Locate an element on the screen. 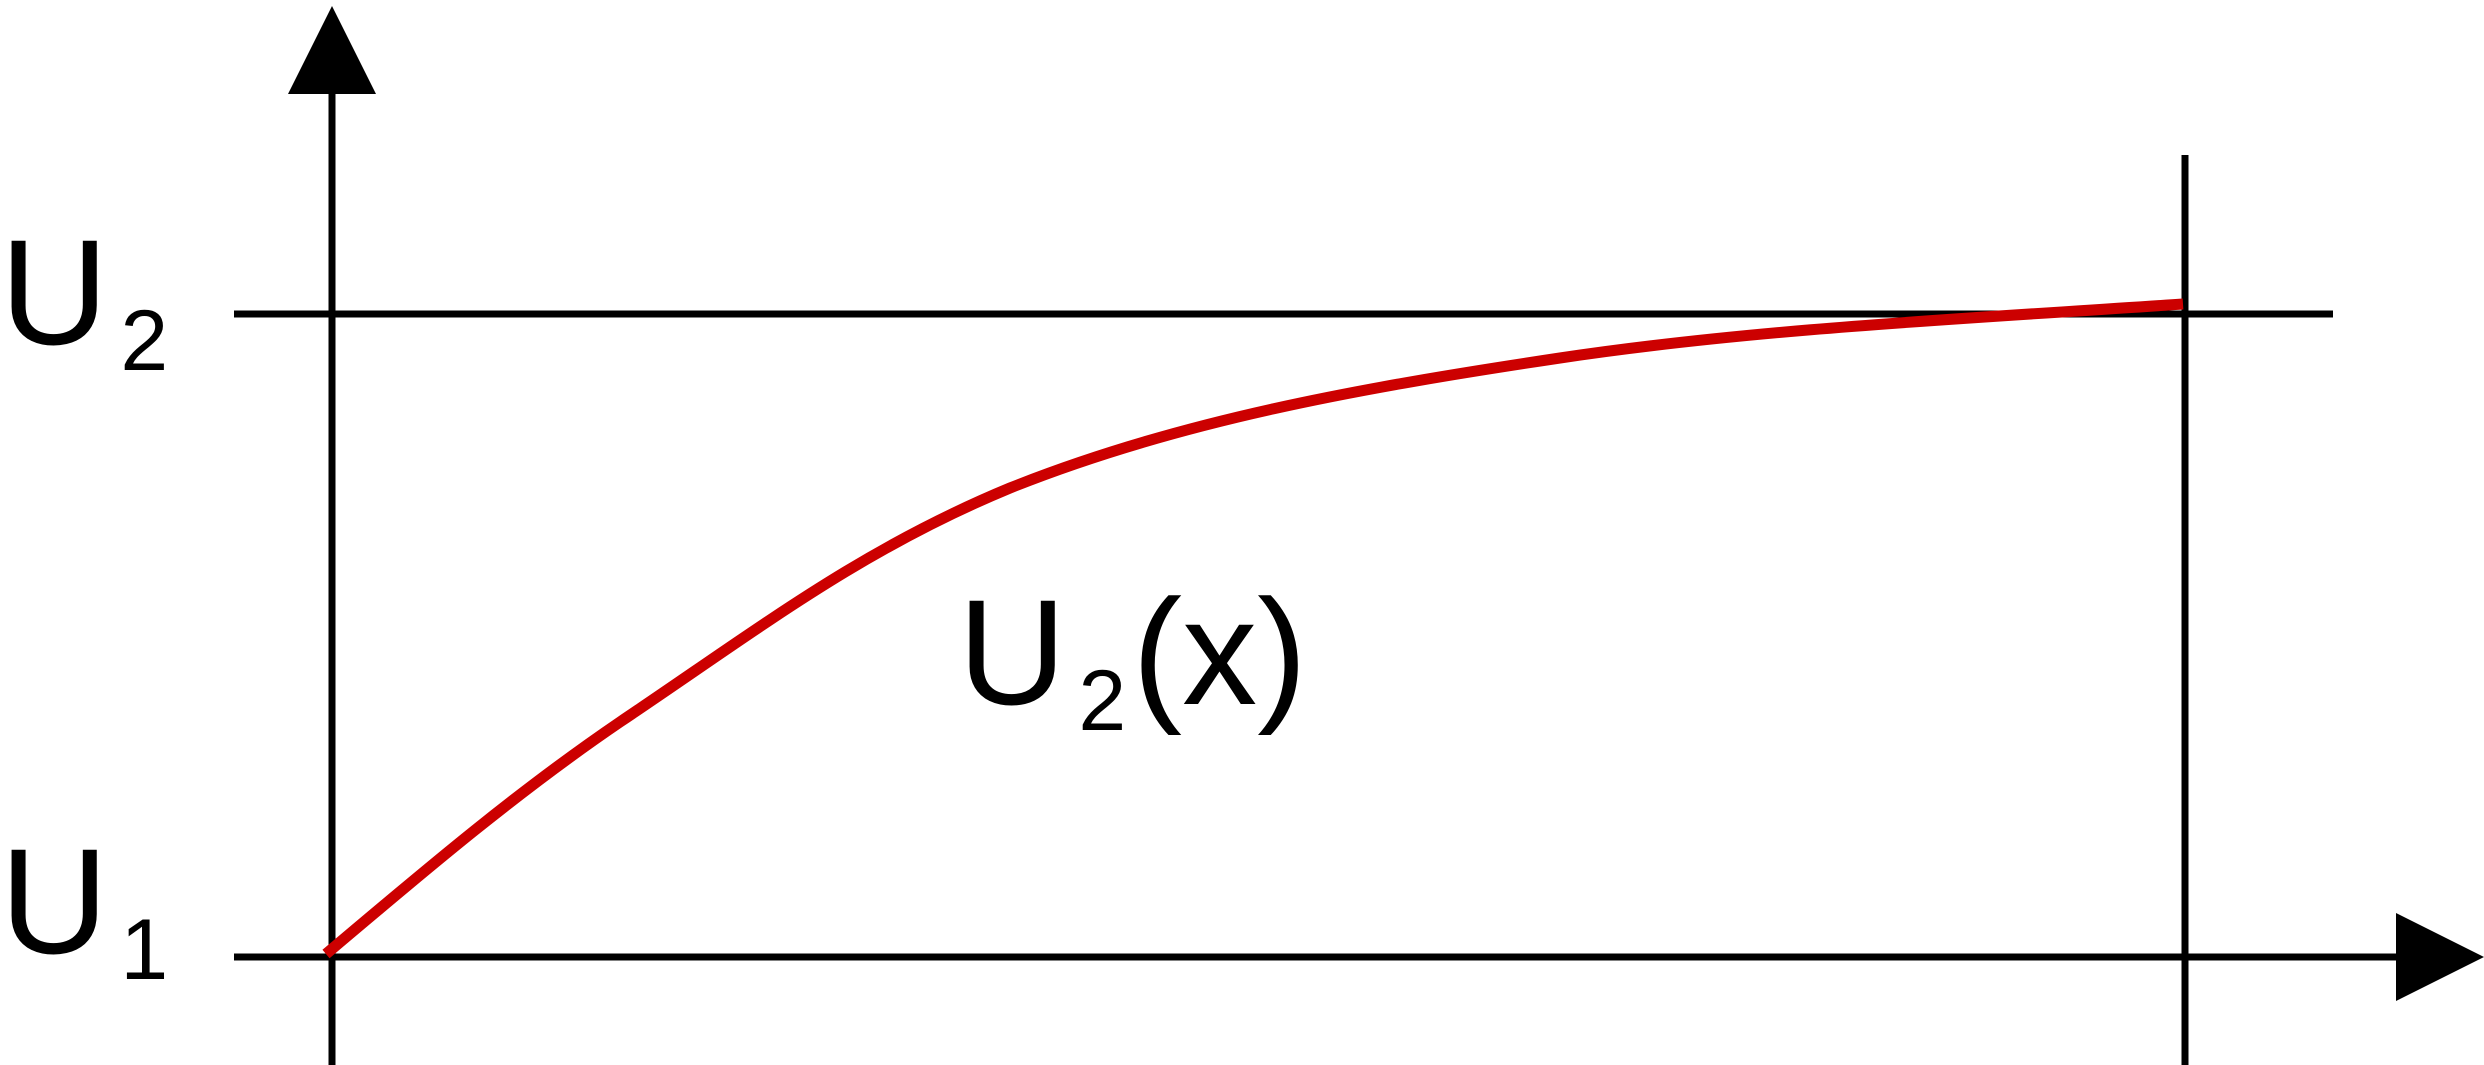 The image size is (2484, 1065). arrow-up-icon is located at coordinates (332, 50).